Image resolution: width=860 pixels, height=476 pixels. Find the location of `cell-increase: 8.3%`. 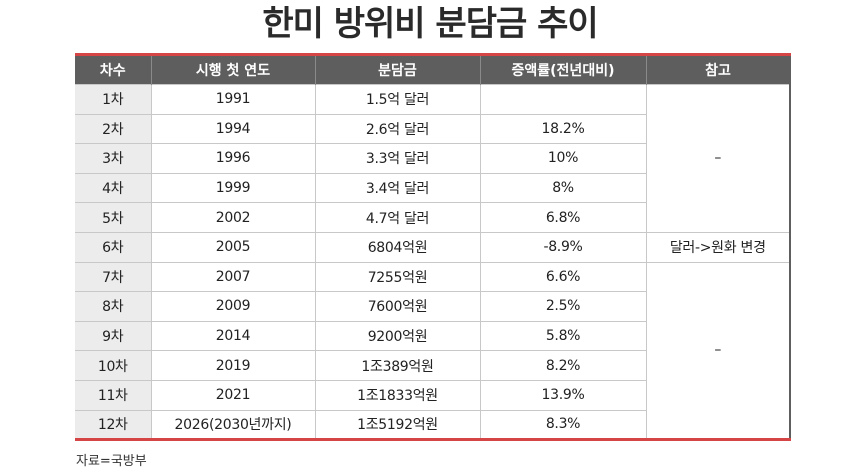

cell-increase: 8.3% is located at coordinates (563, 424).